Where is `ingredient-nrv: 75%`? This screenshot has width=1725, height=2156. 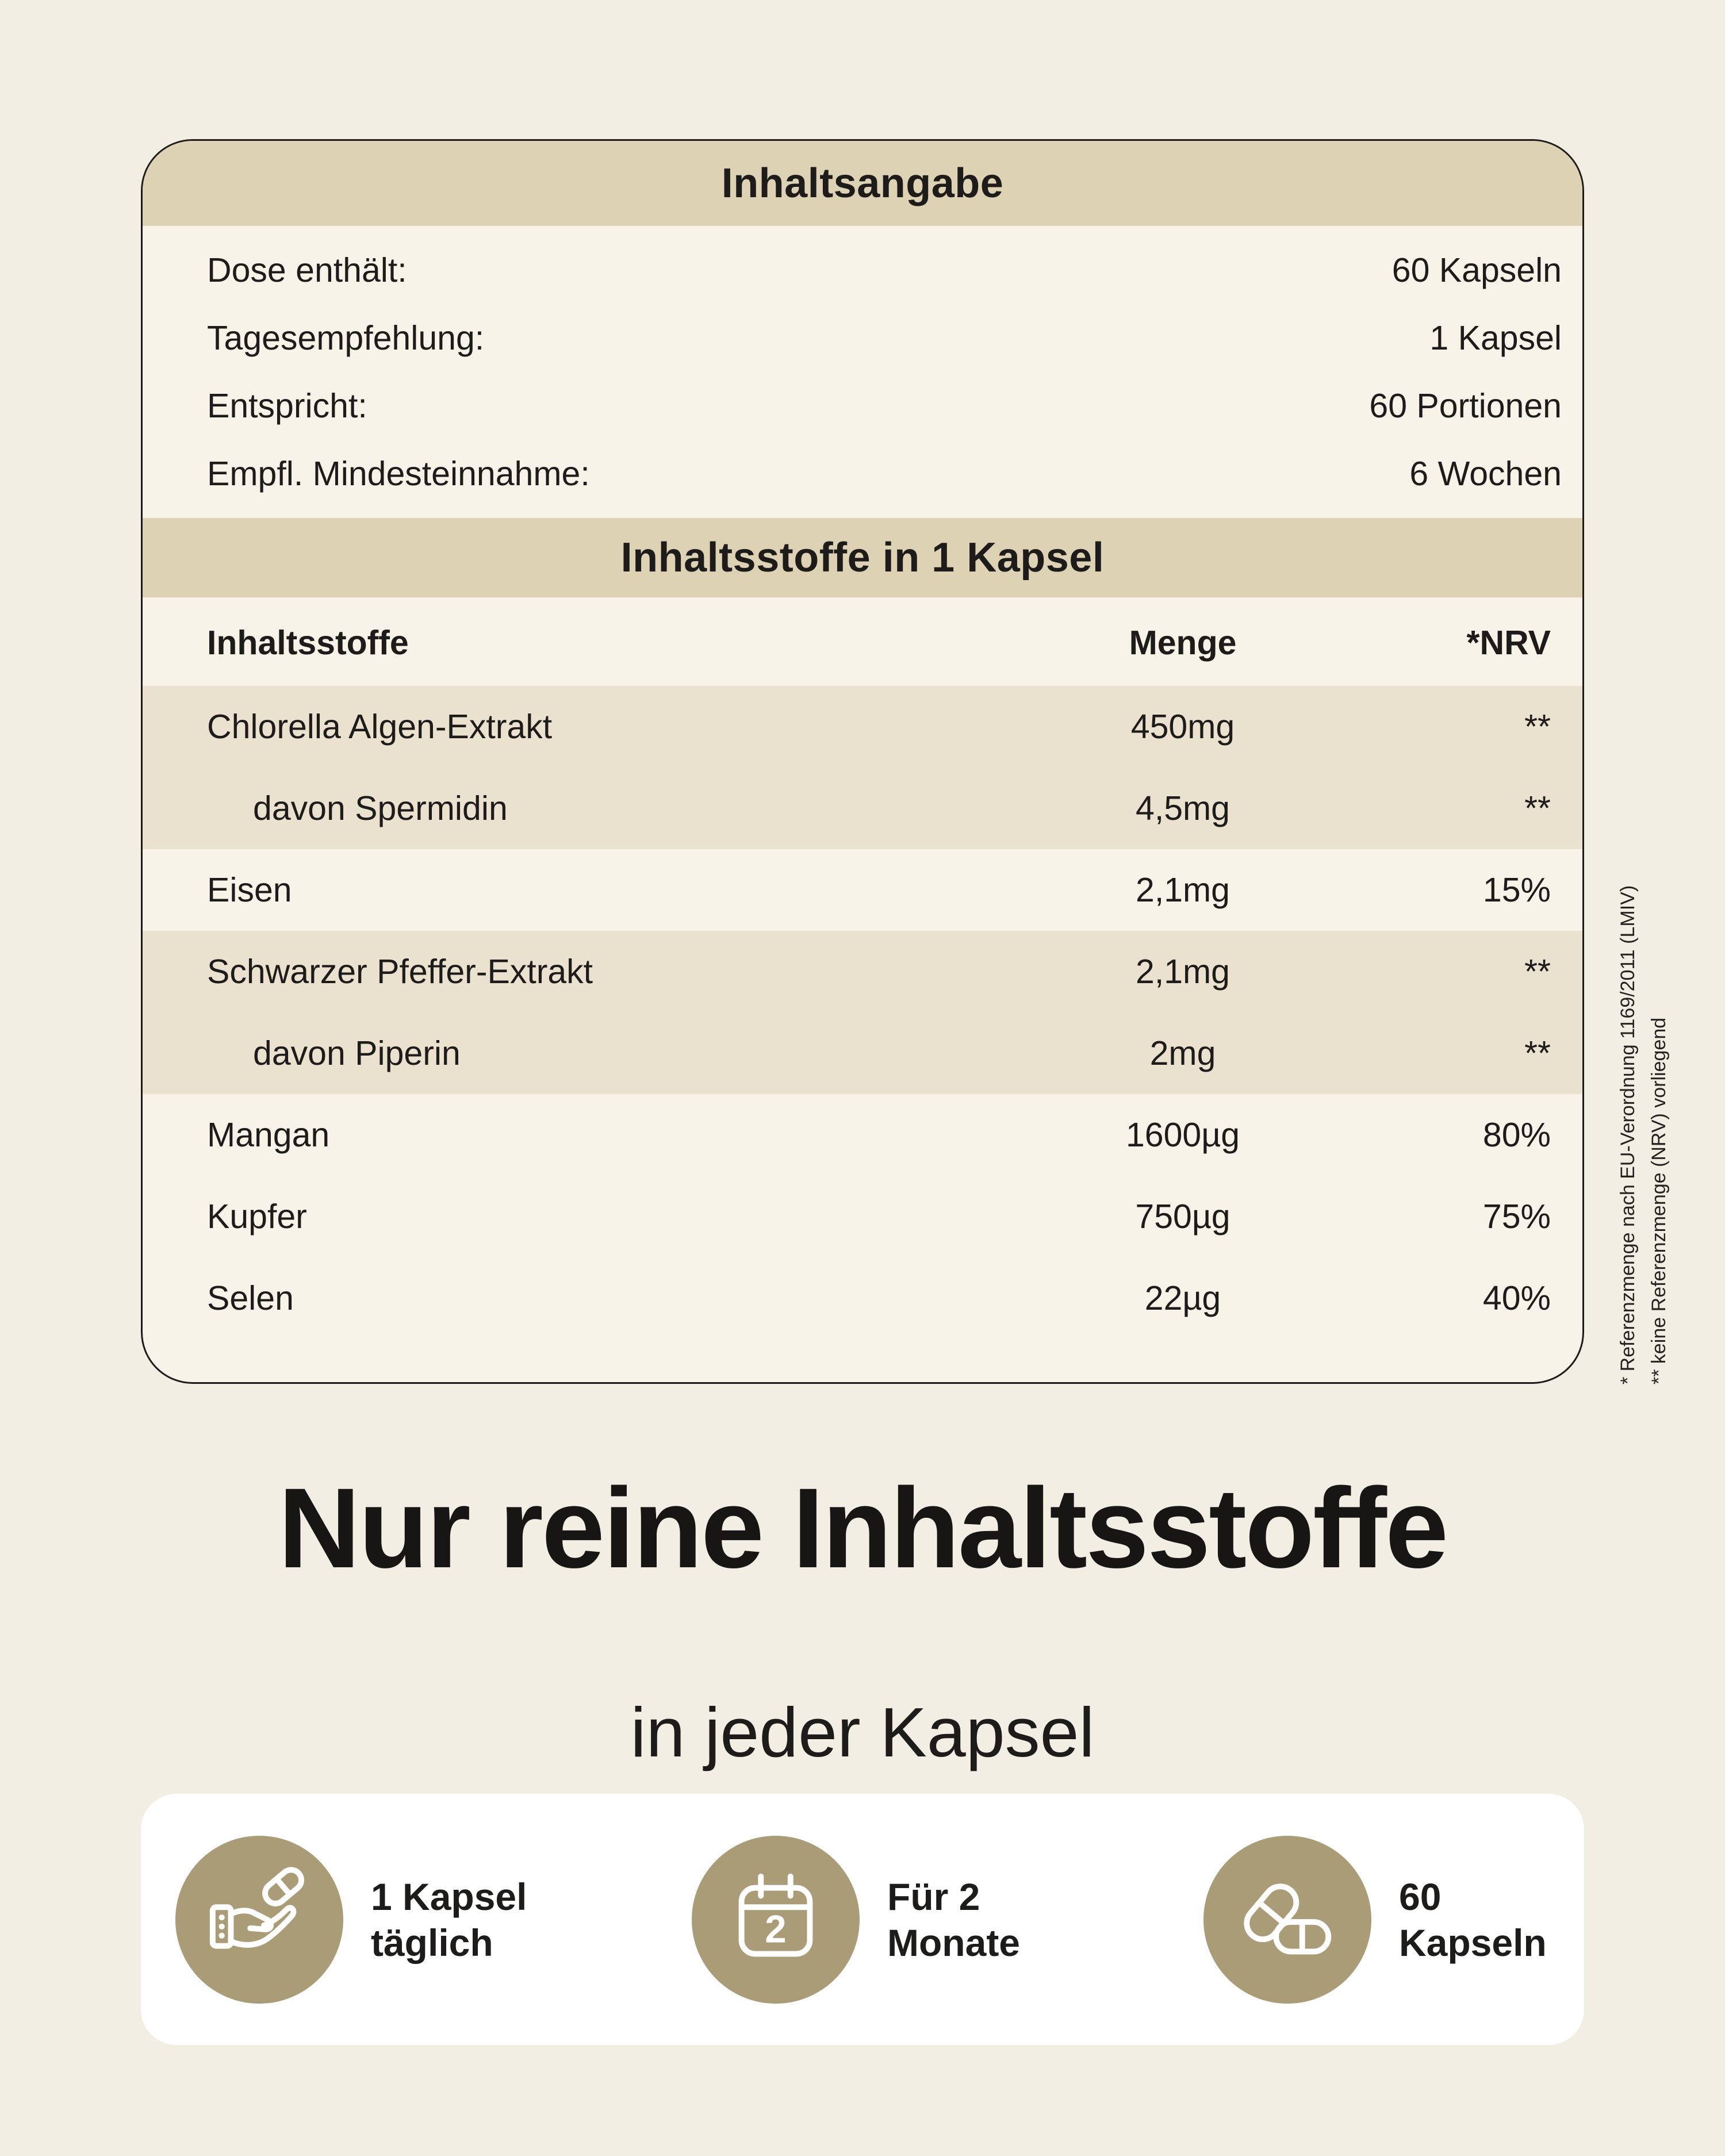
ingredient-nrv: 75% is located at coordinates (1516, 1217).